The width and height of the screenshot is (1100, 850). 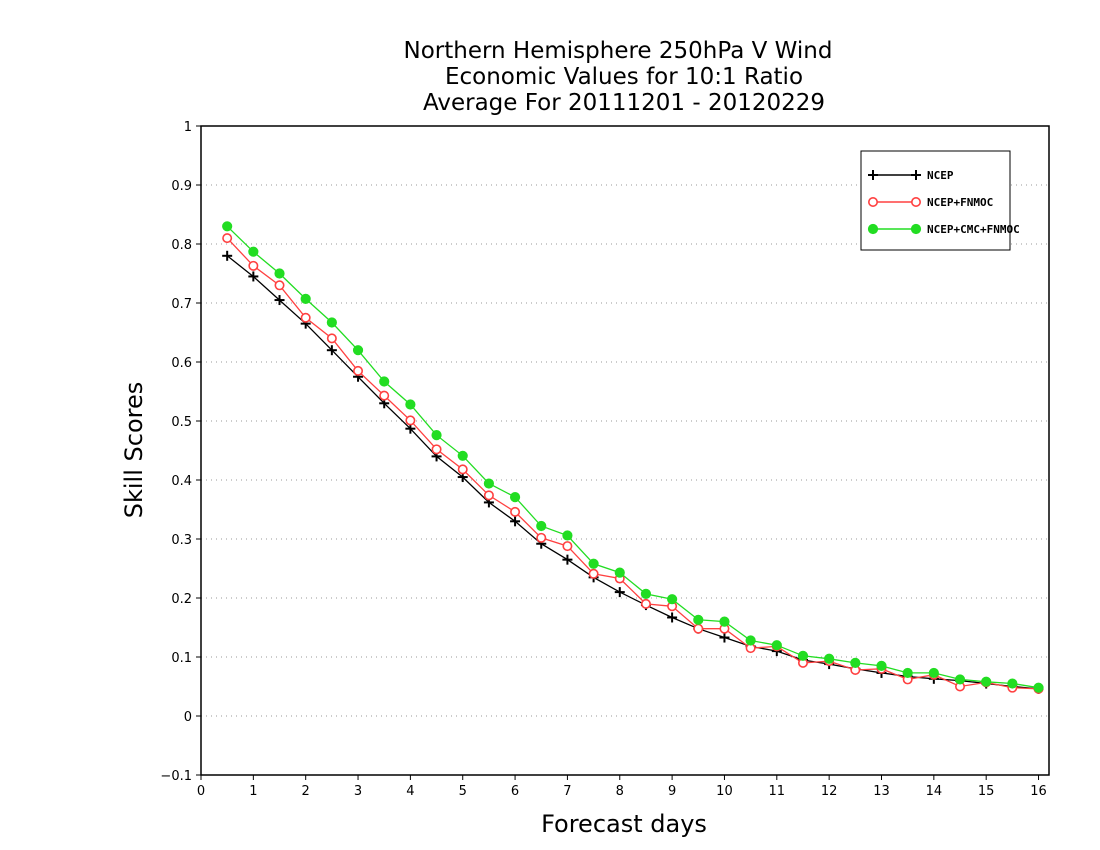 I want to click on x-tick-label: 5, so click(x=463, y=791).